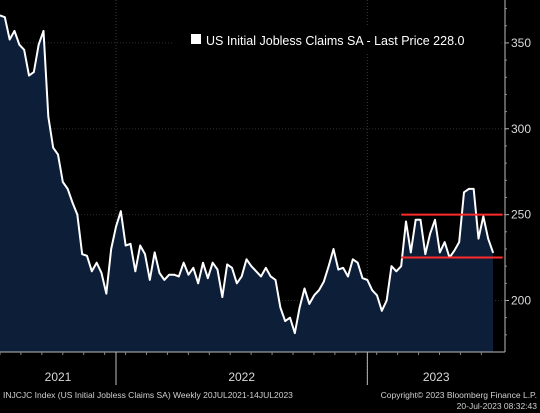 This screenshot has width=540, height=413. I want to click on y-tick-label: 350, so click(521, 43).